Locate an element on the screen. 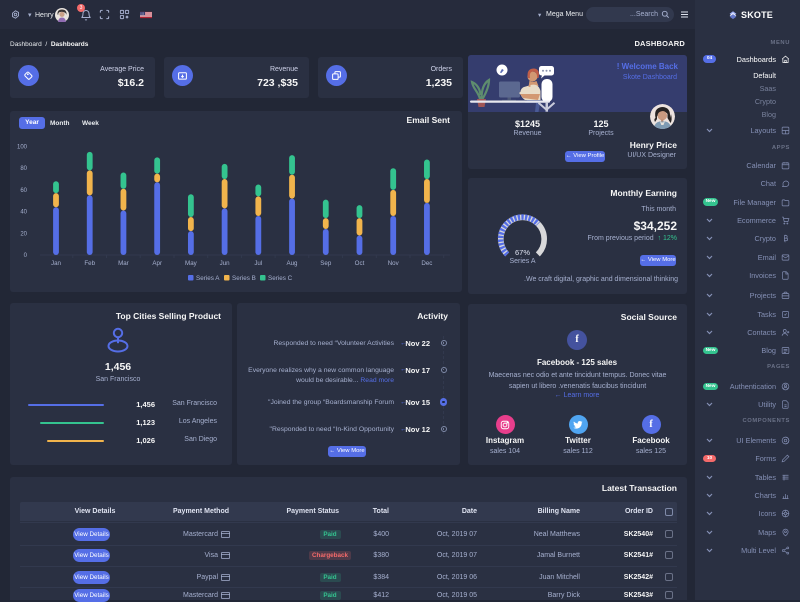 The width and height of the screenshot is (800, 602). svg-text: Nov is located at coordinates (394, 263).